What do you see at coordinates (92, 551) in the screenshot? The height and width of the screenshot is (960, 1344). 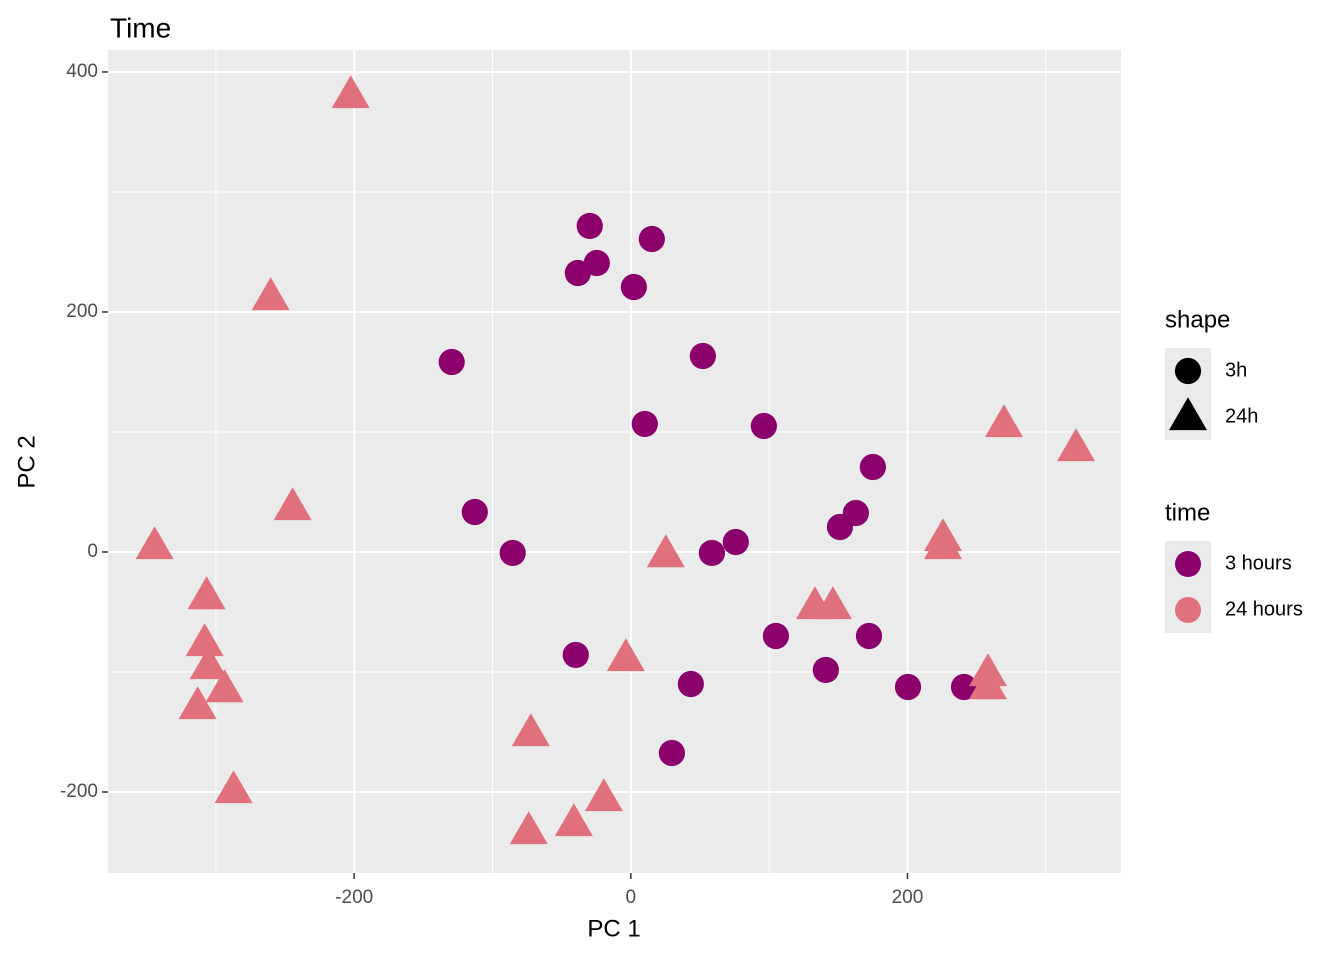 I see `y-tick-label: 0` at bounding box center [92, 551].